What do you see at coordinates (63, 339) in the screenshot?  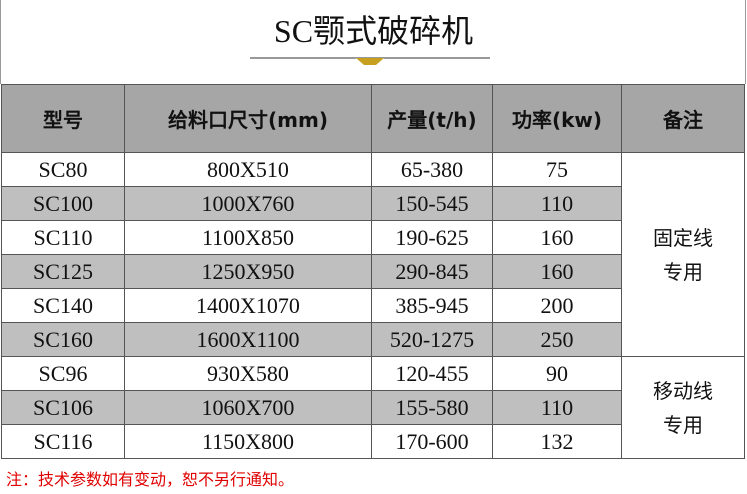 I see `cell: SC160` at bounding box center [63, 339].